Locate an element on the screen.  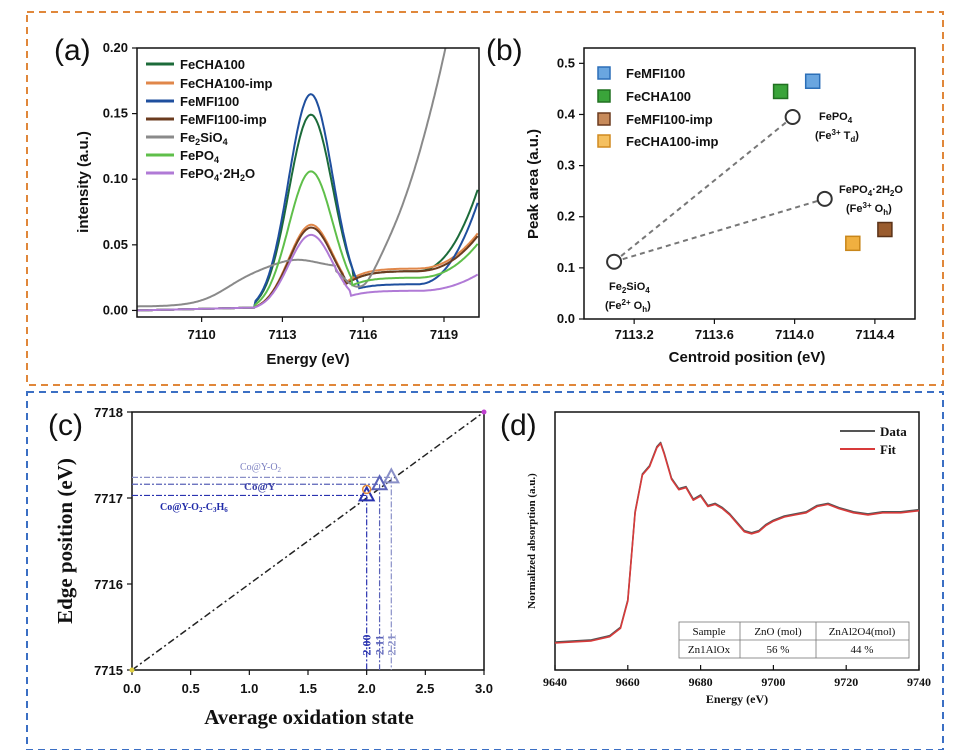
b-ref-point-fepo4-2h2o is located at coordinates (824, 198).